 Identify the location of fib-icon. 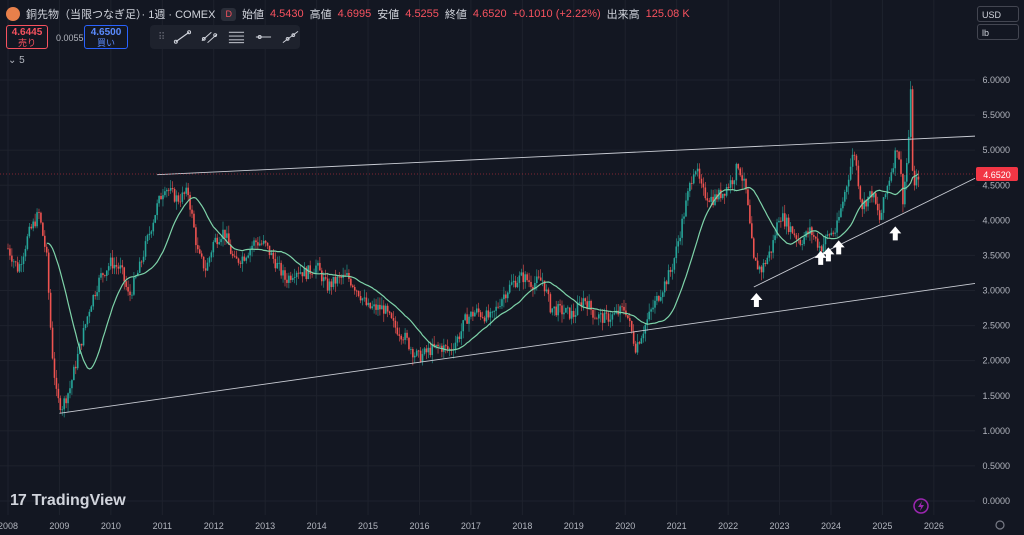
(236, 37).